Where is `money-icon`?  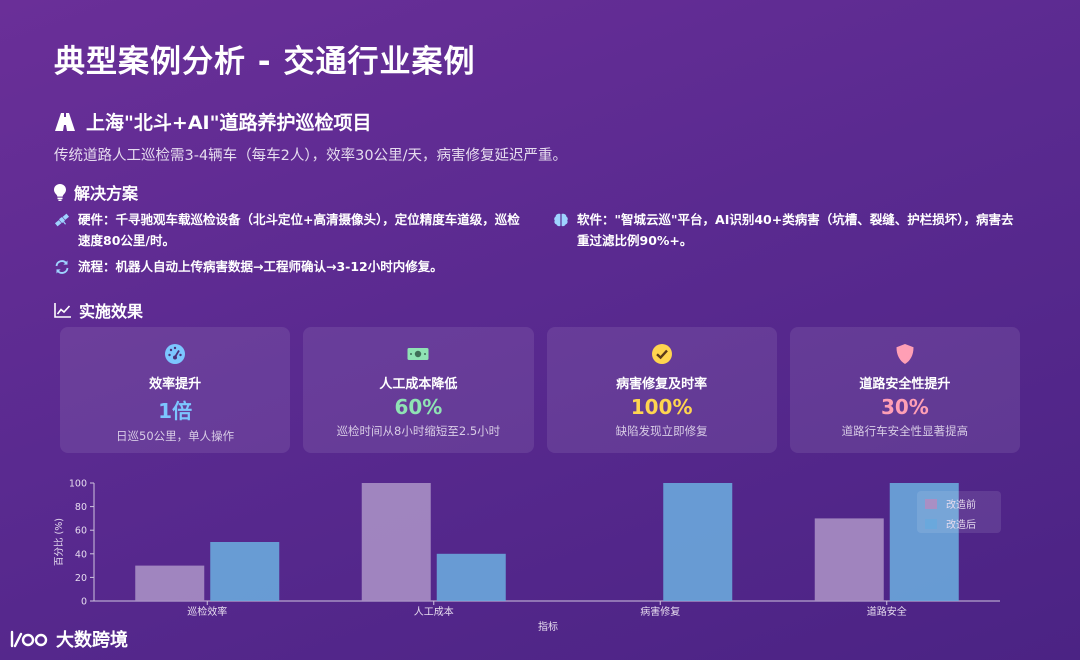
money-icon is located at coordinates (418, 354).